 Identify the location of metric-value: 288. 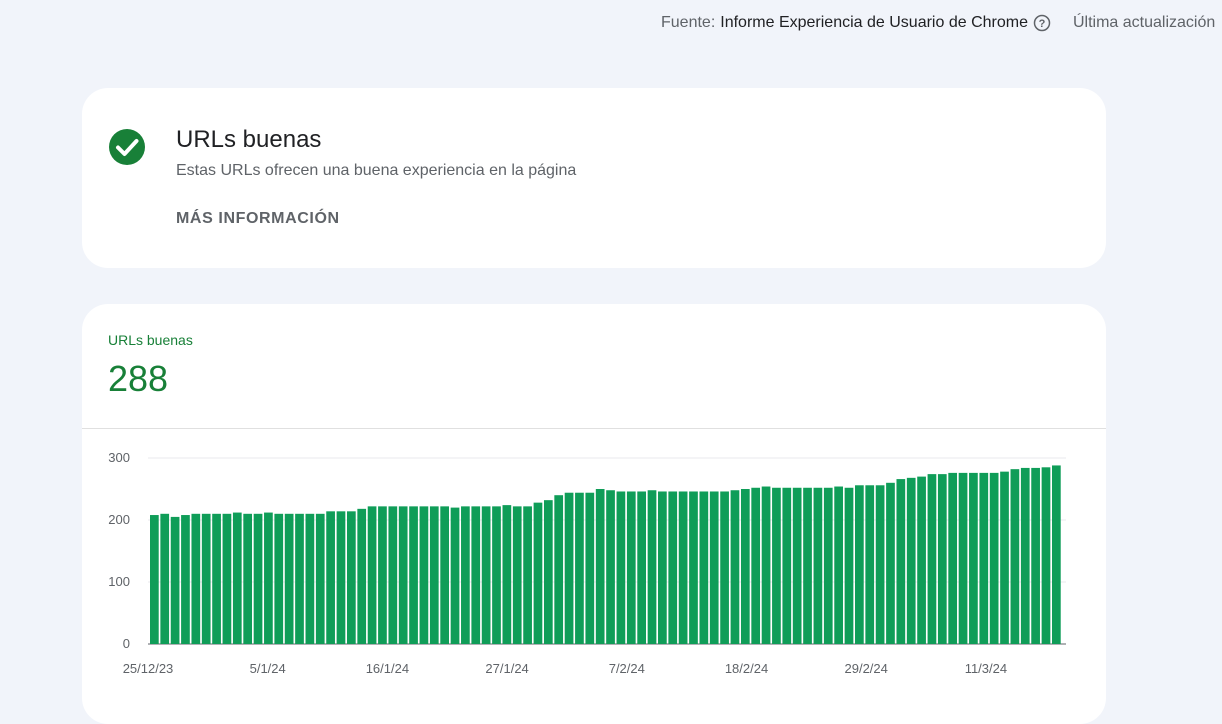
(138, 378).